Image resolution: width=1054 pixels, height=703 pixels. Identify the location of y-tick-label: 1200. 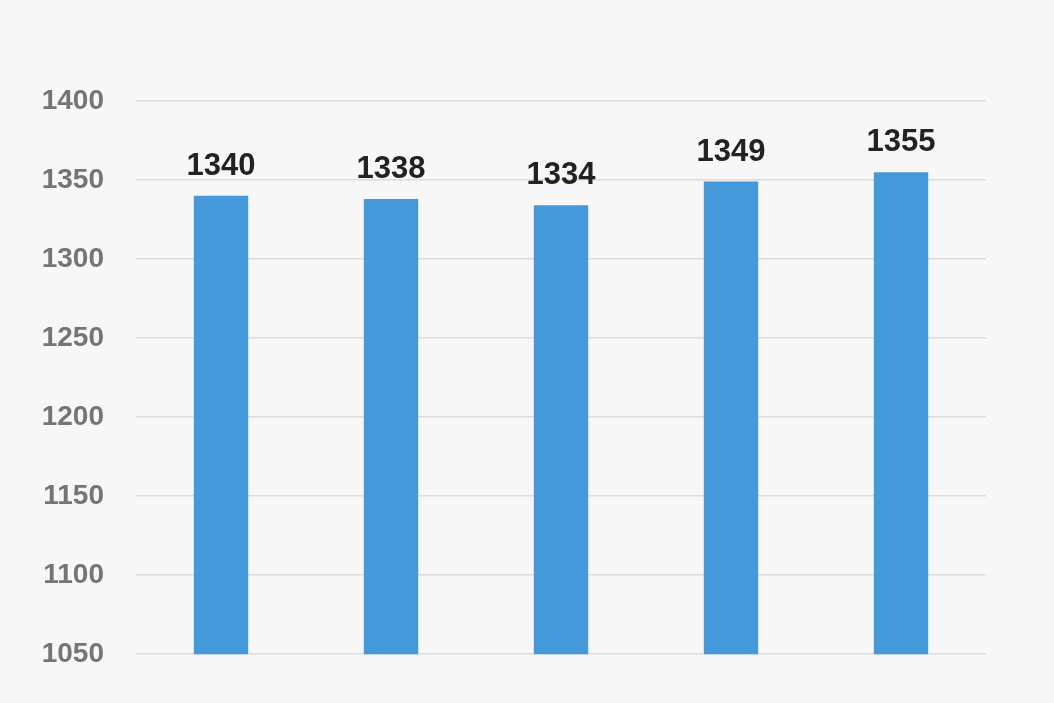
(72, 415).